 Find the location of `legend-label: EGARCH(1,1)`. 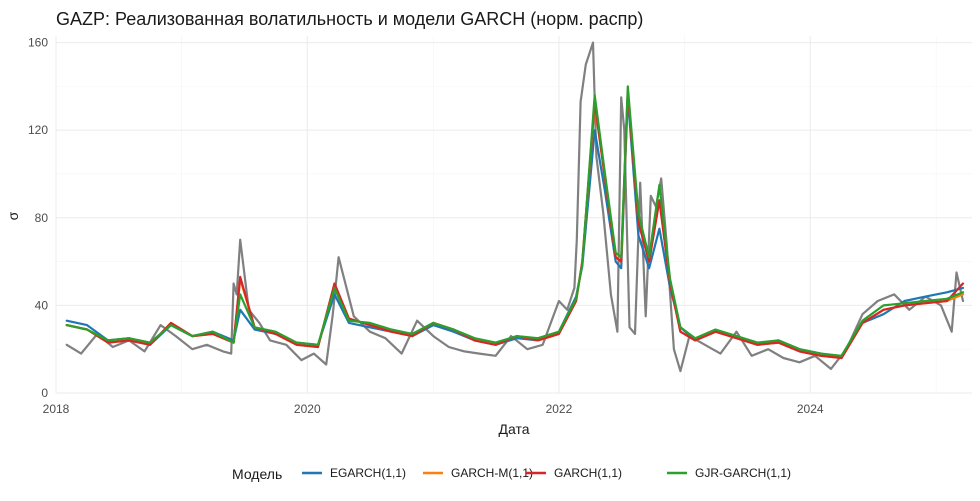

legend-label: EGARCH(1,1) is located at coordinates (368, 473).